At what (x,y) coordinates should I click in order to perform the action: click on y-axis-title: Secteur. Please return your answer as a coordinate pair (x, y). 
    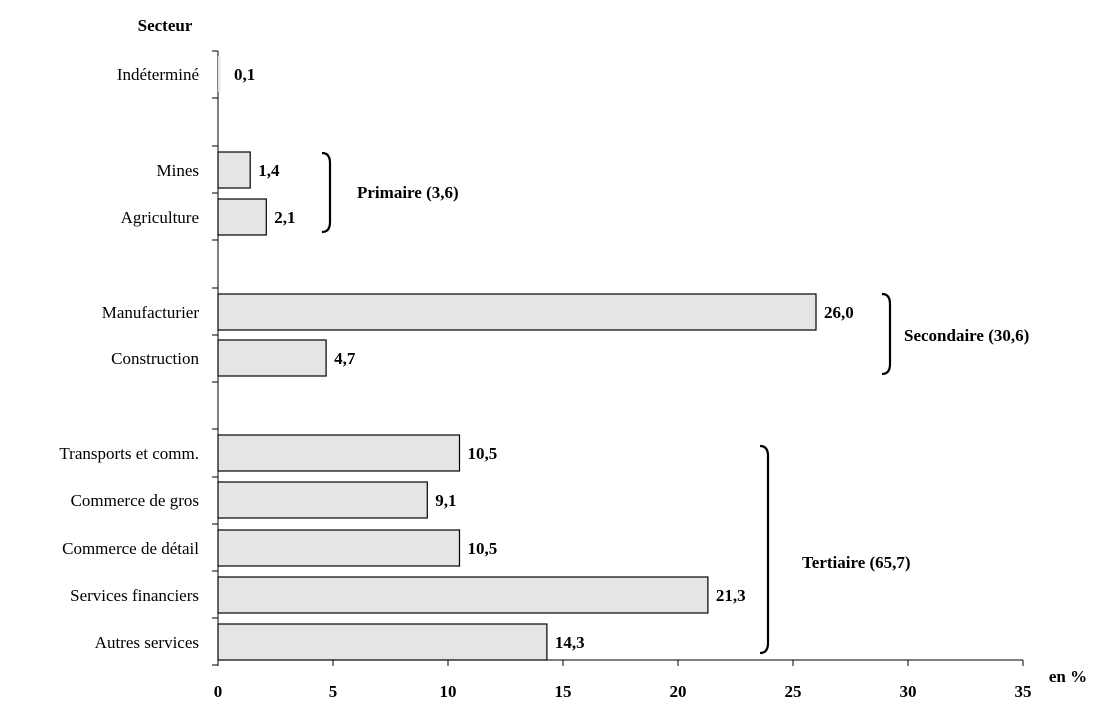
    Looking at the image, I should click on (165, 25).